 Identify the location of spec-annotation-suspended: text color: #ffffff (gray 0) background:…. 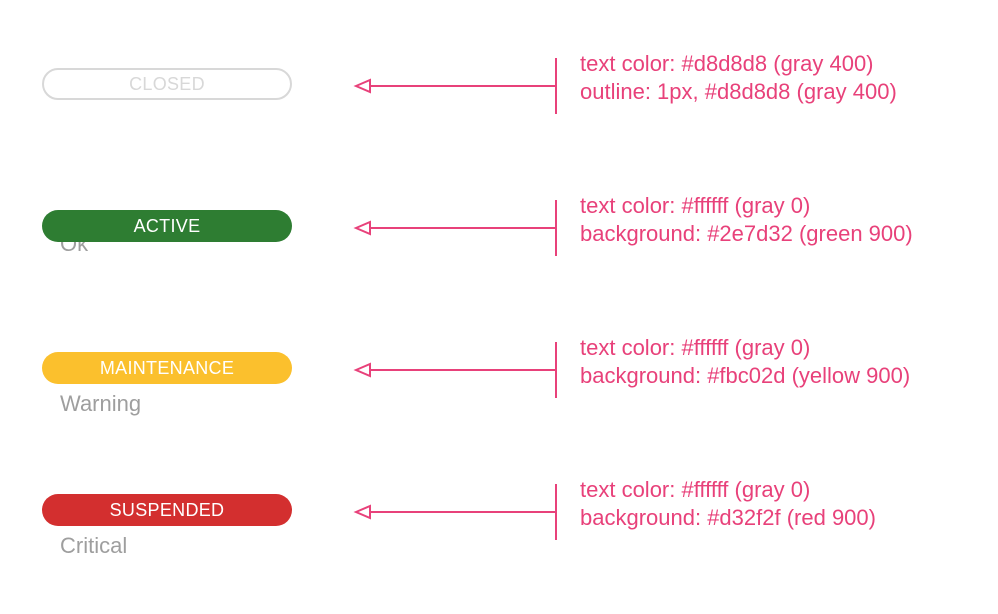
(728, 504).